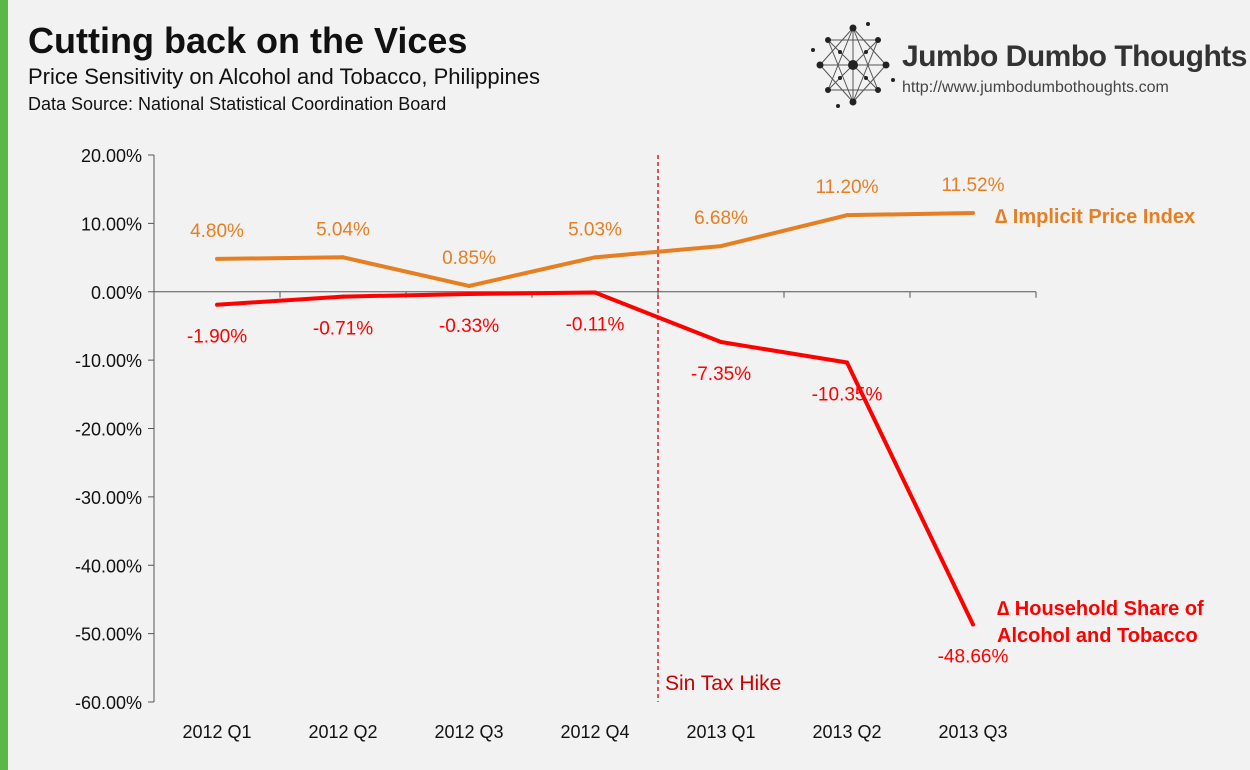 The image size is (1250, 770). What do you see at coordinates (1095, 217) in the screenshot?
I see `legend-price-index: ∆ Implicit Price Index` at bounding box center [1095, 217].